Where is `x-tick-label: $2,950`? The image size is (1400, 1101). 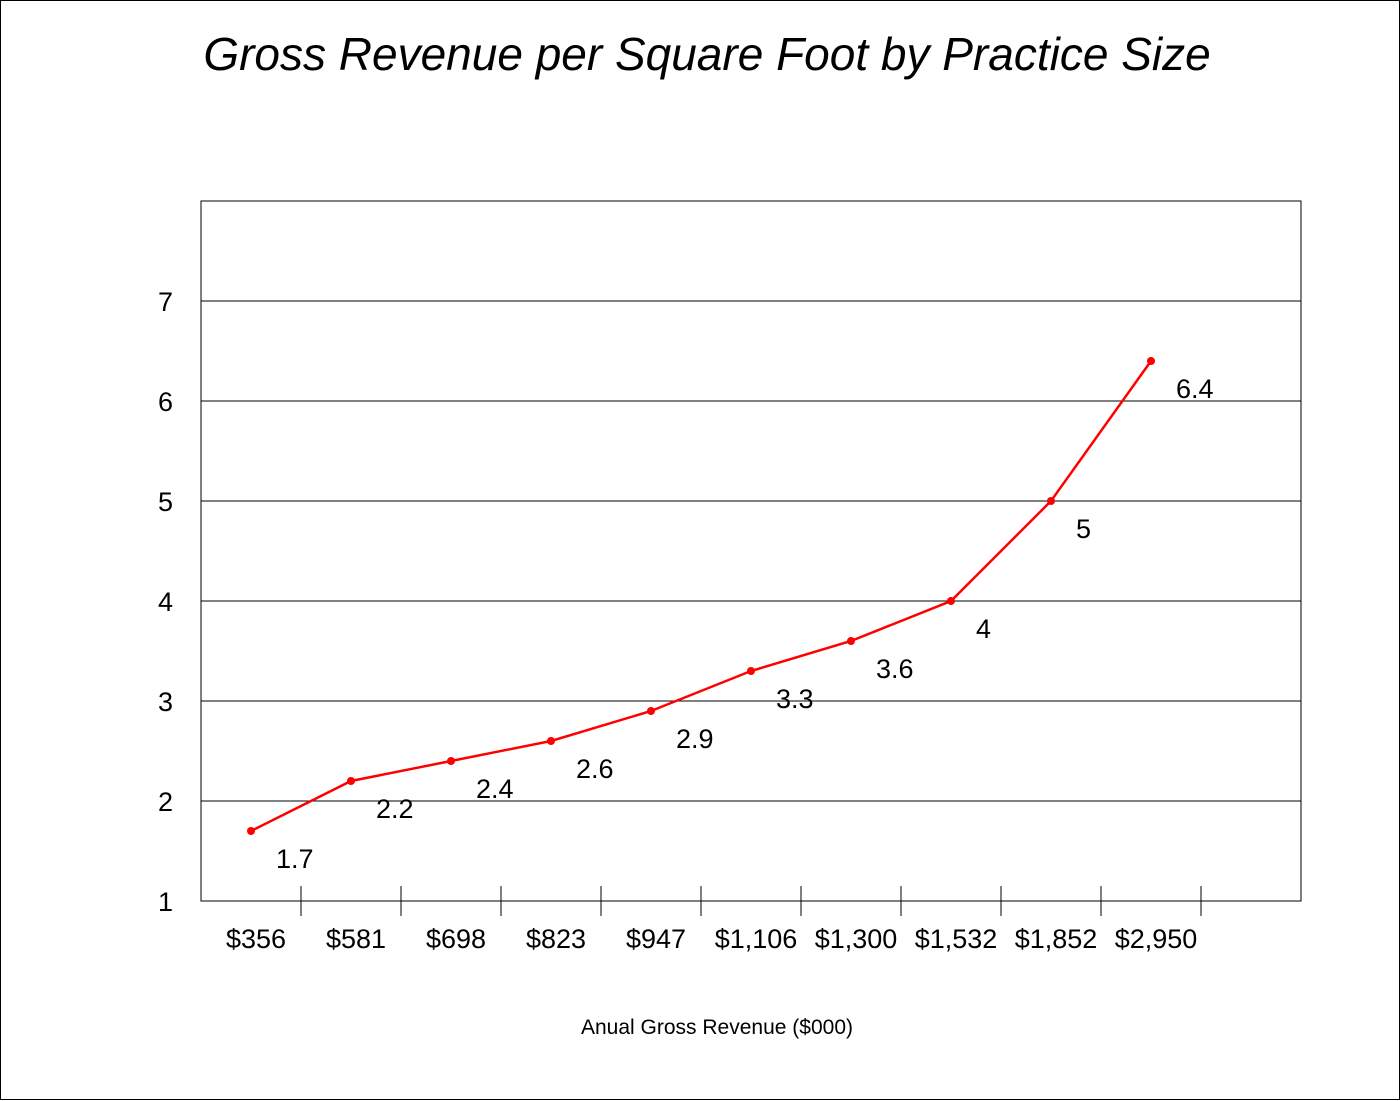
x-tick-label: $2,950 is located at coordinates (1156, 939).